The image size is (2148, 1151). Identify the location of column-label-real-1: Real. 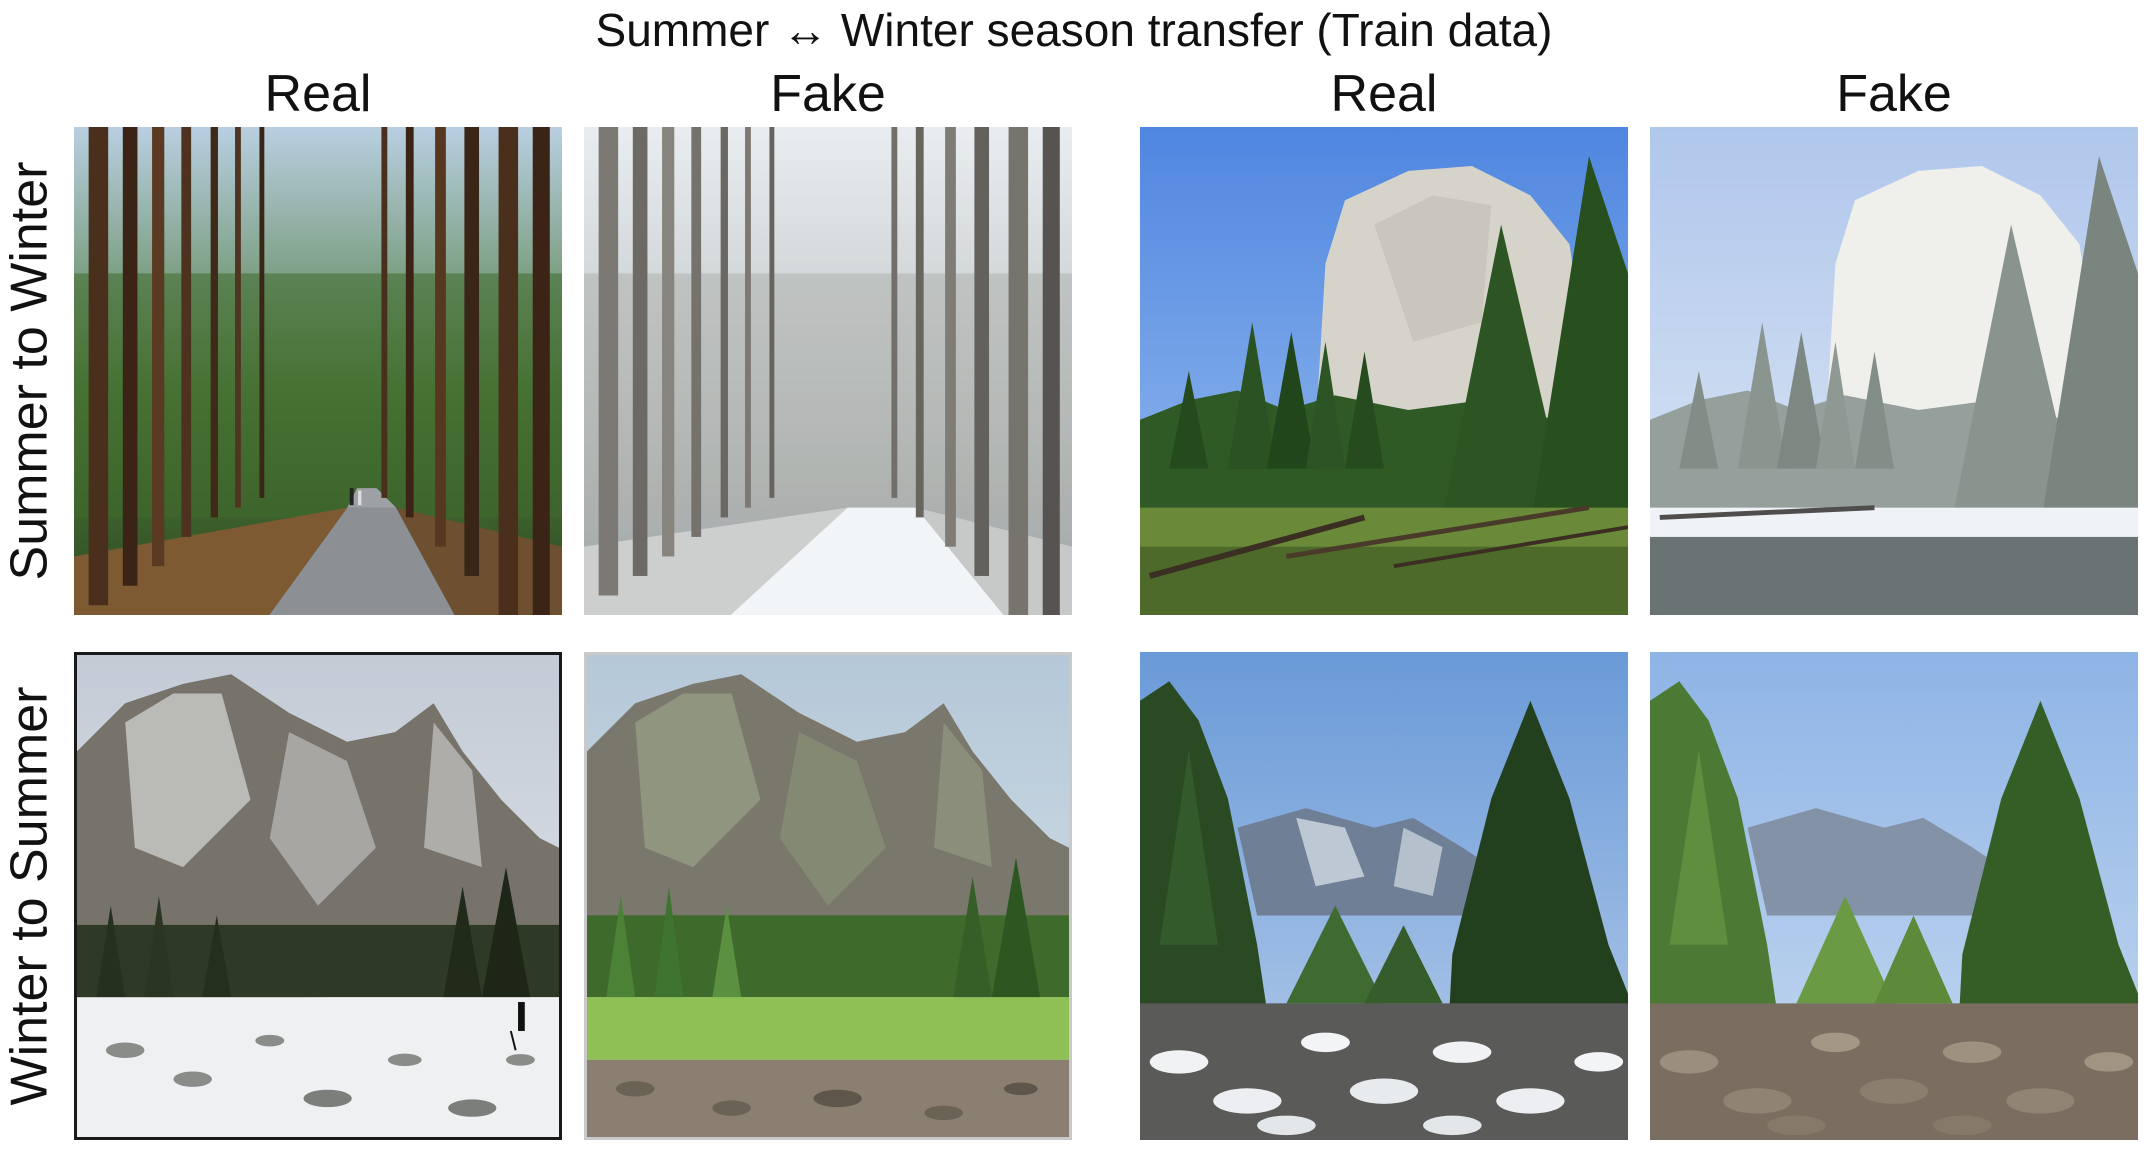
(318, 94).